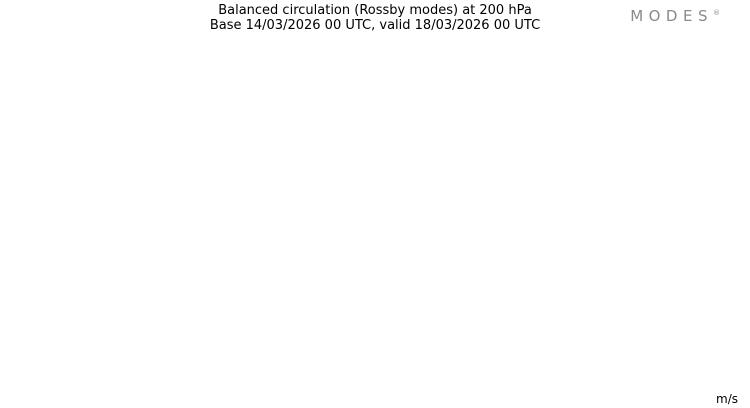 This screenshot has height=408, width=750. What do you see at coordinates (727, 399) in the screenshot?
I see `unit-label: m/s` at bounding box center [727, 399].